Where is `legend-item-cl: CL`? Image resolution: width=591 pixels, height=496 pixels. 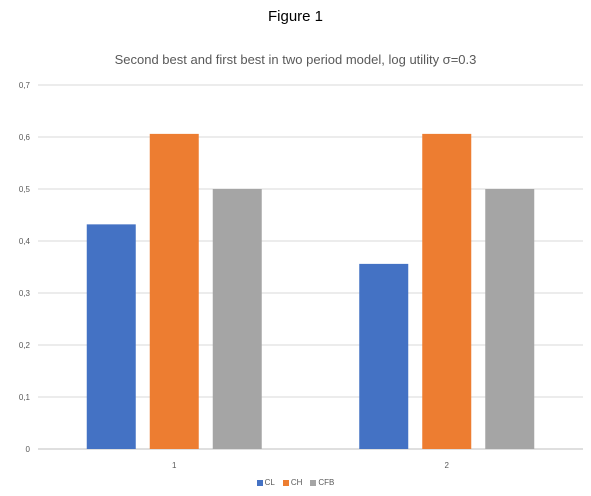 legend-item-cl: CL is located at coordinates (265, 482).